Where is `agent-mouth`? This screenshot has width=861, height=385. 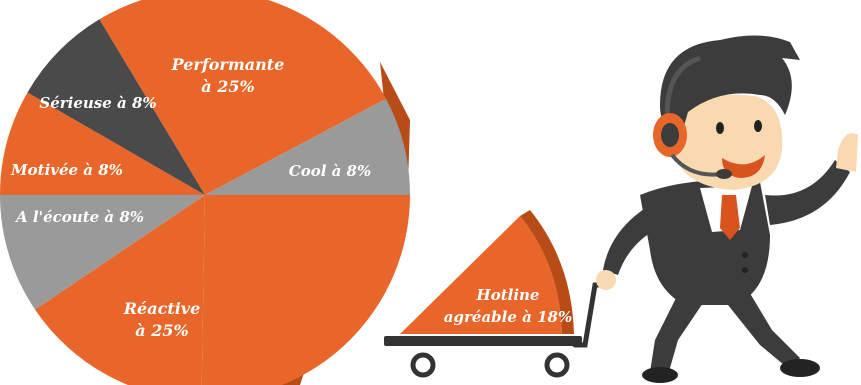
agent-mouth is located at coordinates (743, 166).